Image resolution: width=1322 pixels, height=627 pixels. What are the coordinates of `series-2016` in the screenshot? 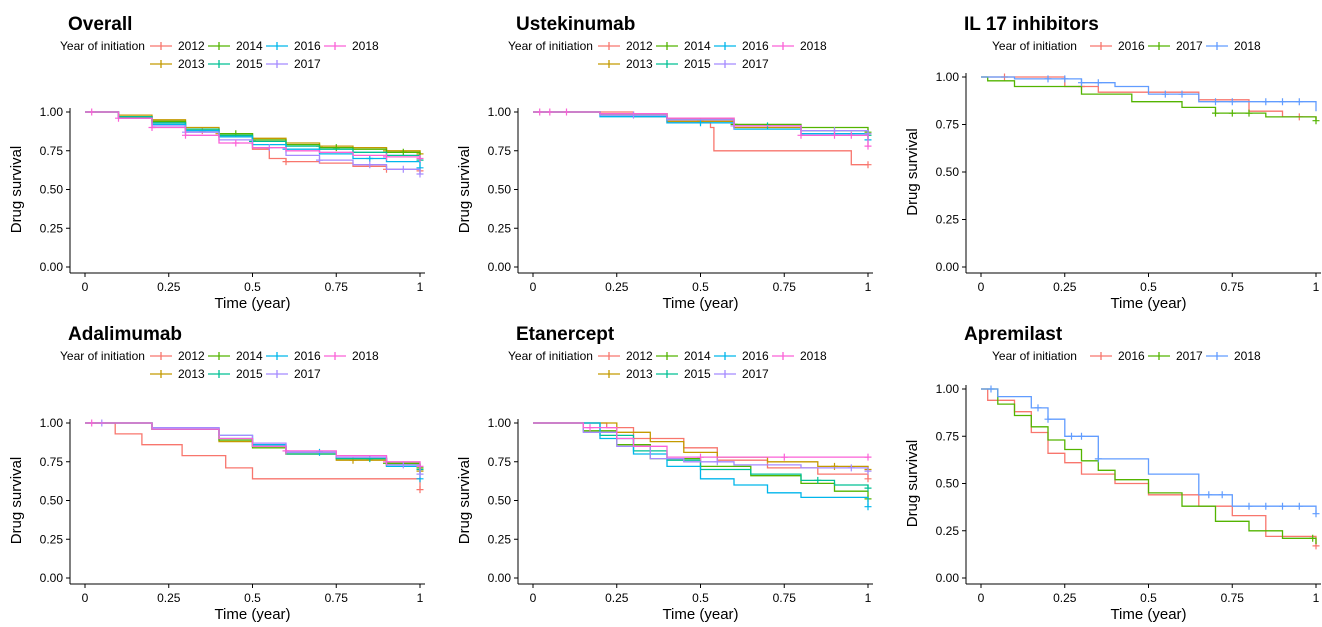 It's located at (254, 452).